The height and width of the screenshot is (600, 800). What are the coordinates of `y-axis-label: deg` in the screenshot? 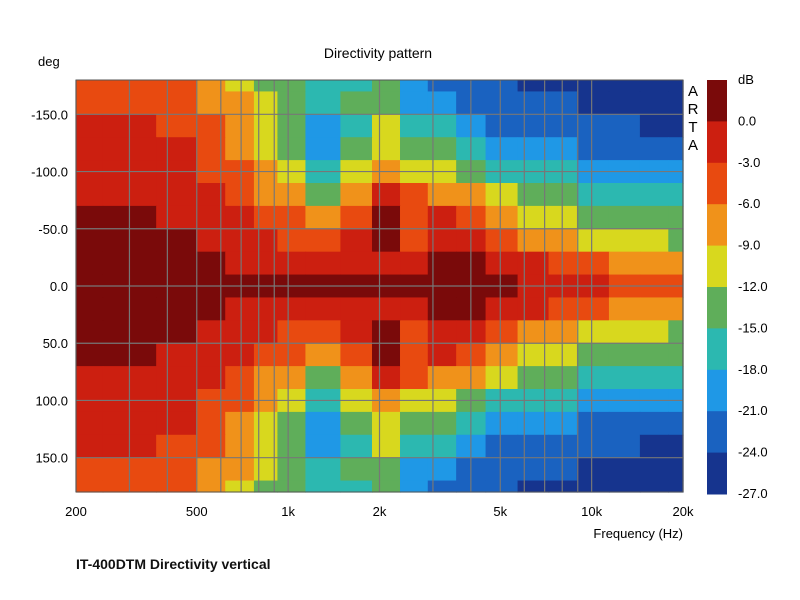 It's located at (49, 61).